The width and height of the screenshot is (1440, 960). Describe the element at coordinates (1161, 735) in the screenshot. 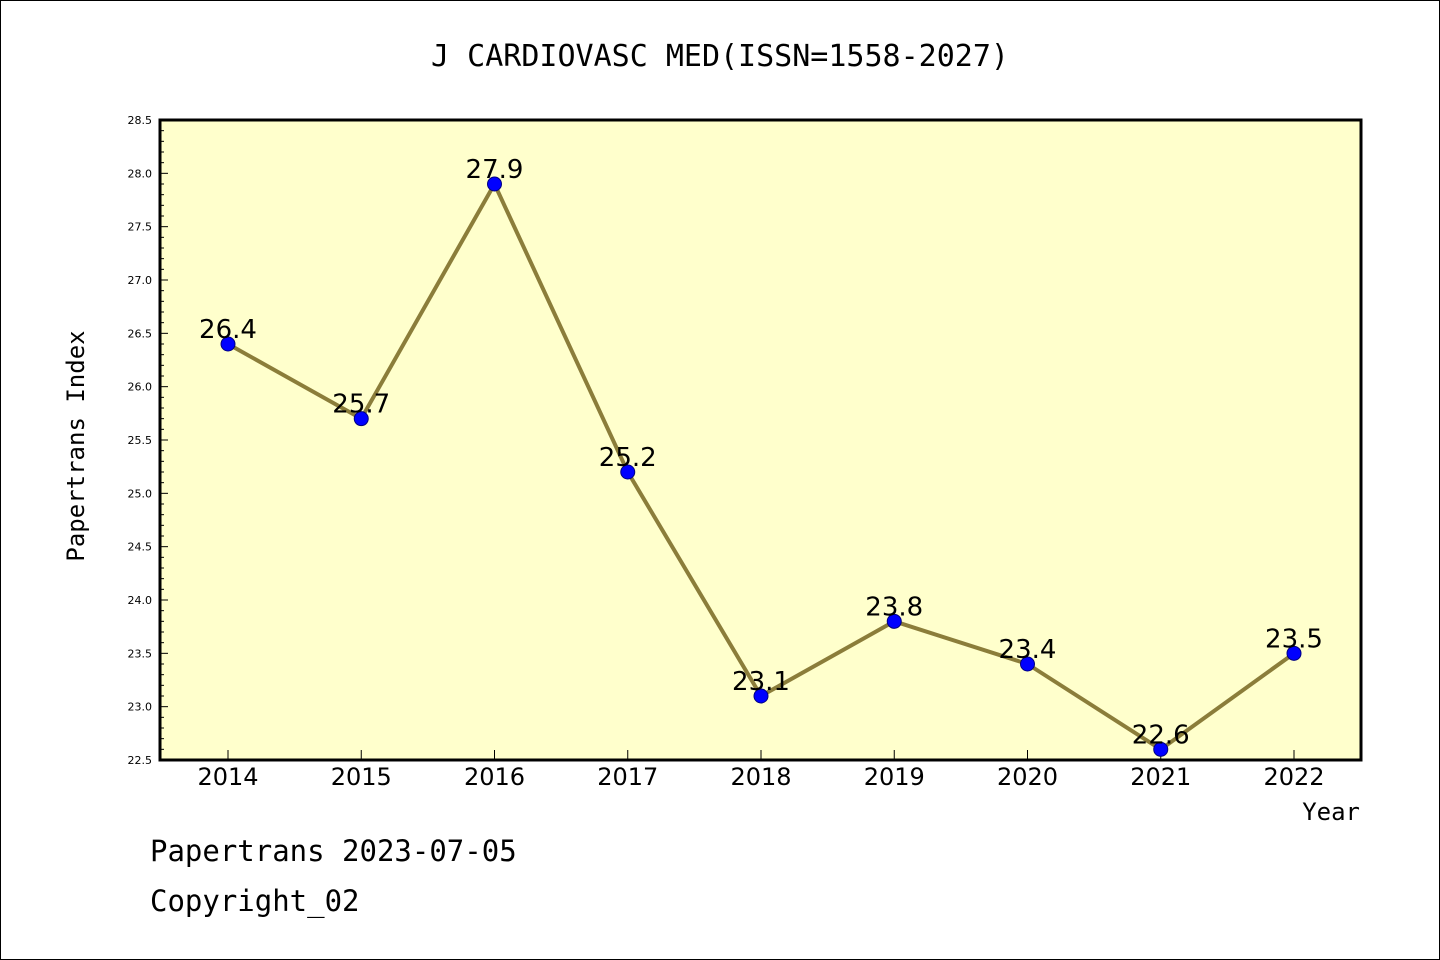

I see `data-point-label: 22.6` at that location.